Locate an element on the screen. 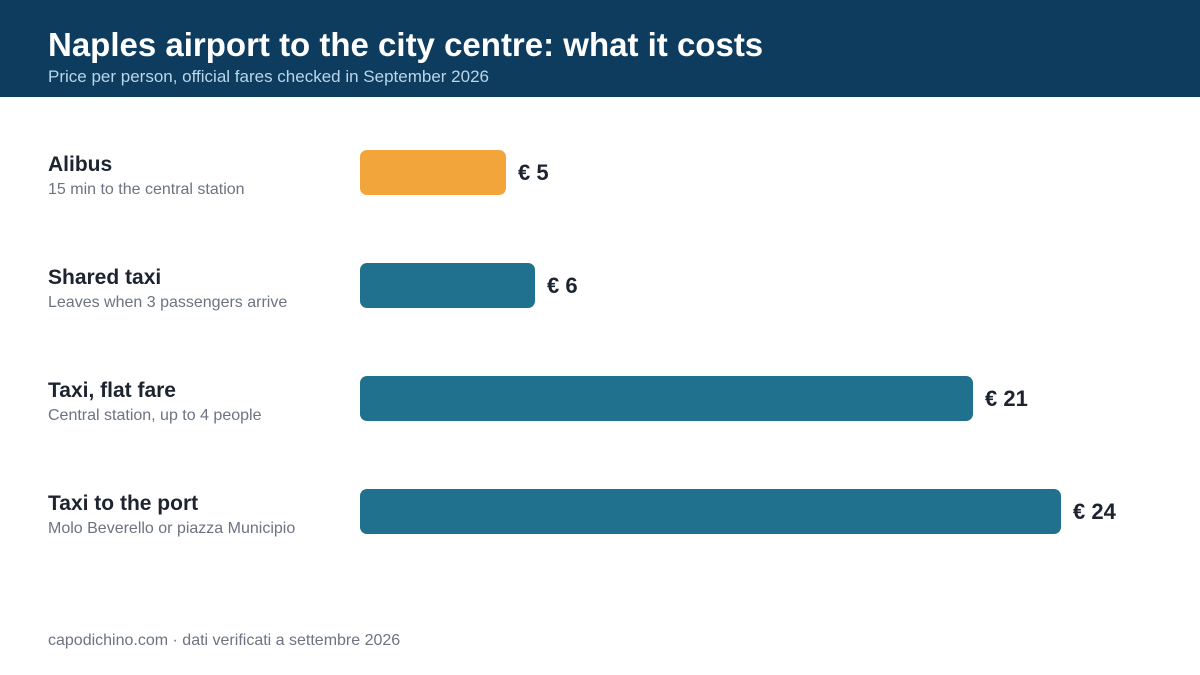 The width and height of the screenshot is (1200, 675). value-label: € 24 is located at coordinates (1094, 511).